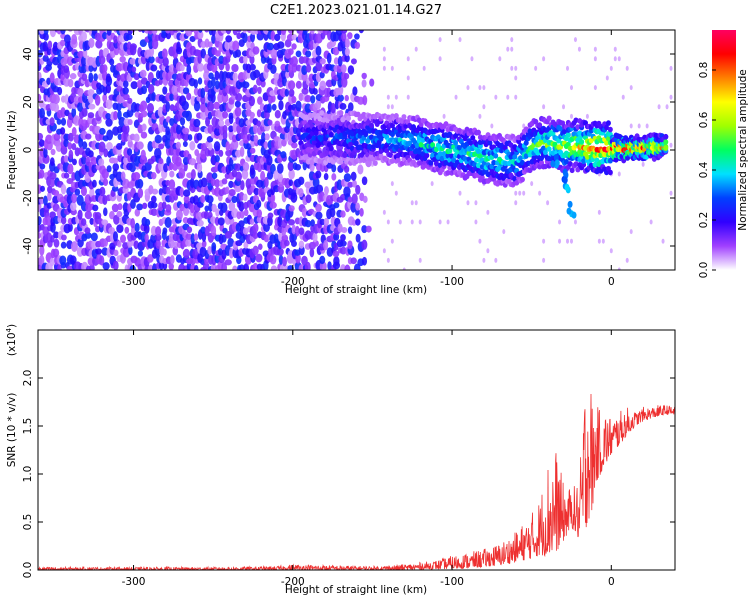  What do you see at coordinates (356, 290) in the screenshot?
I see `spectrogram-x-axis-label: Height of straight line (km)` at bounding box center [356, 290].